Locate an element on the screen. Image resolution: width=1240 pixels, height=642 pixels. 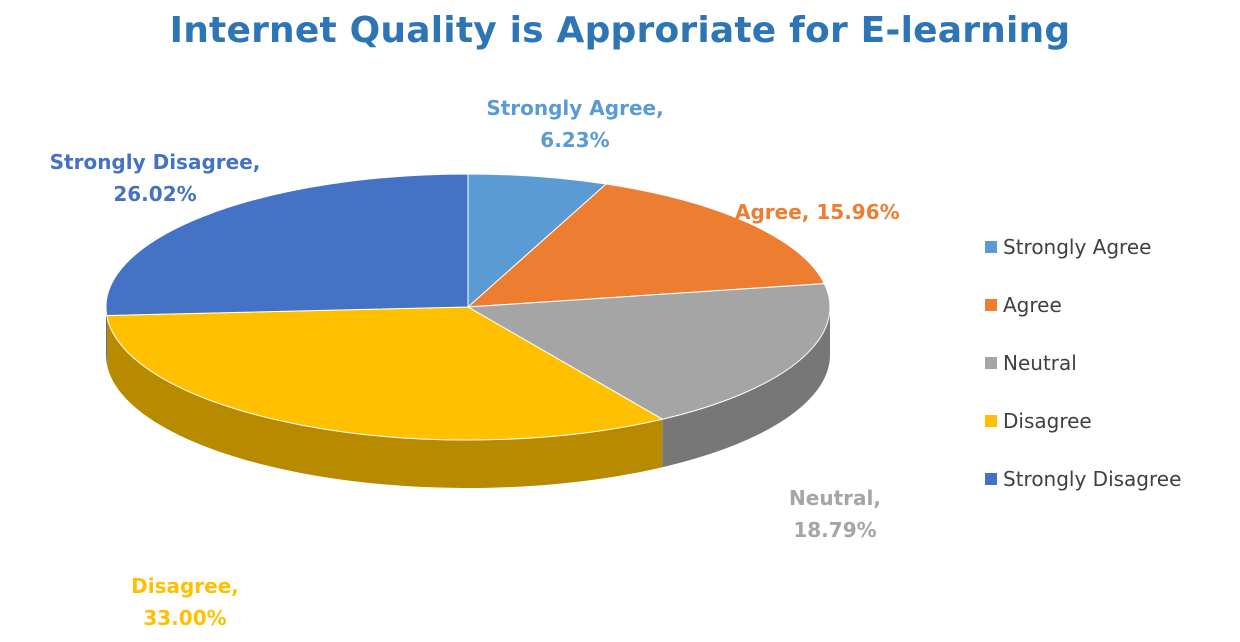
legend-item-strongly-disagree: Strongly Disagree is located at coordinates (1083, 479).